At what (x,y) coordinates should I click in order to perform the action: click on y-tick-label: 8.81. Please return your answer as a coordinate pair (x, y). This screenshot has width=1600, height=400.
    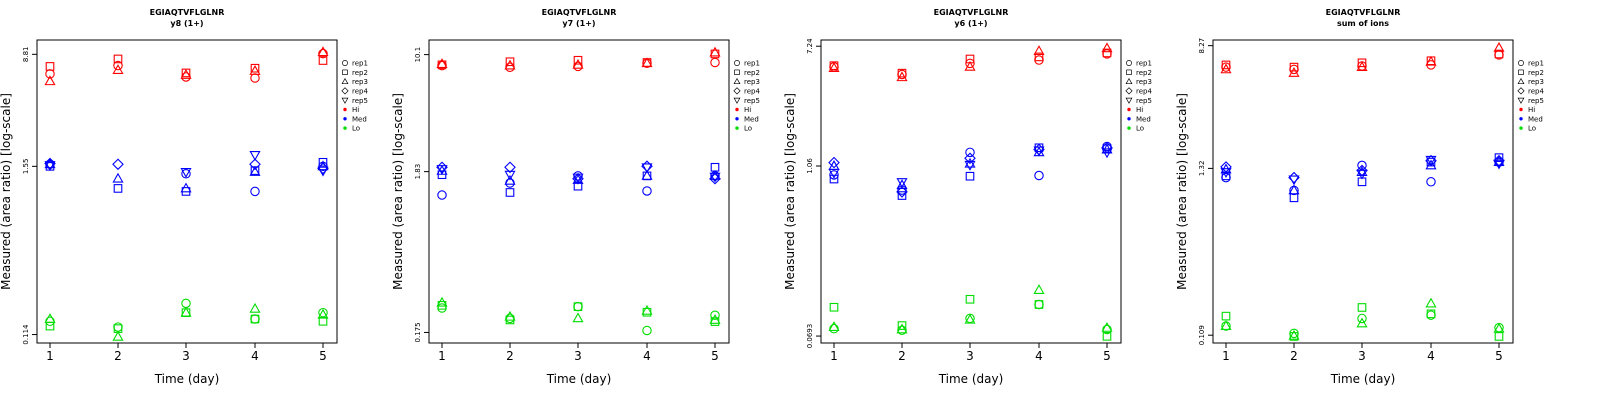
    Looking at the image, I should click on (26, 55).